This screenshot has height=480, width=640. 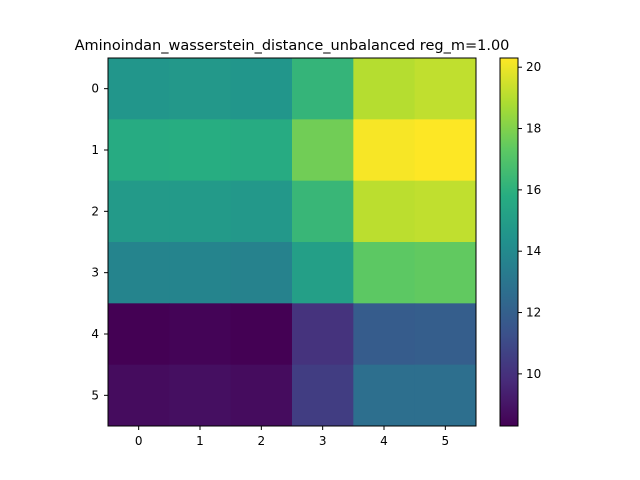 What do you see at coordinates (95, 211) in the screenshot?
I see `y-tick-label: 2` at bounding box center [95, 211].